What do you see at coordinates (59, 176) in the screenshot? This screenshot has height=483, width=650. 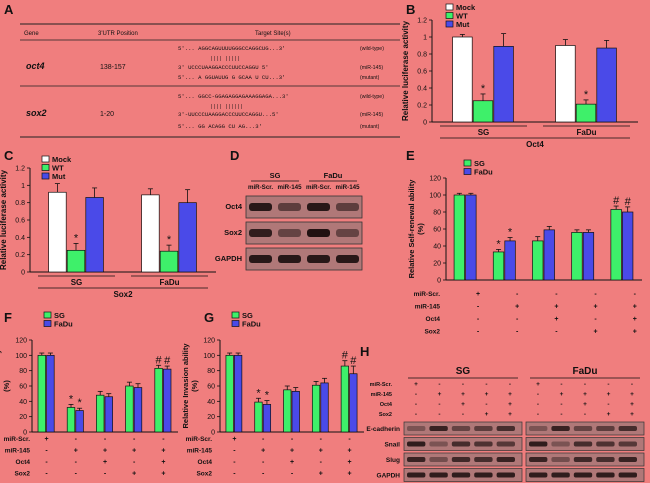 I see `c-legend-label-mut: Mut` at bounding box center [59, 176].